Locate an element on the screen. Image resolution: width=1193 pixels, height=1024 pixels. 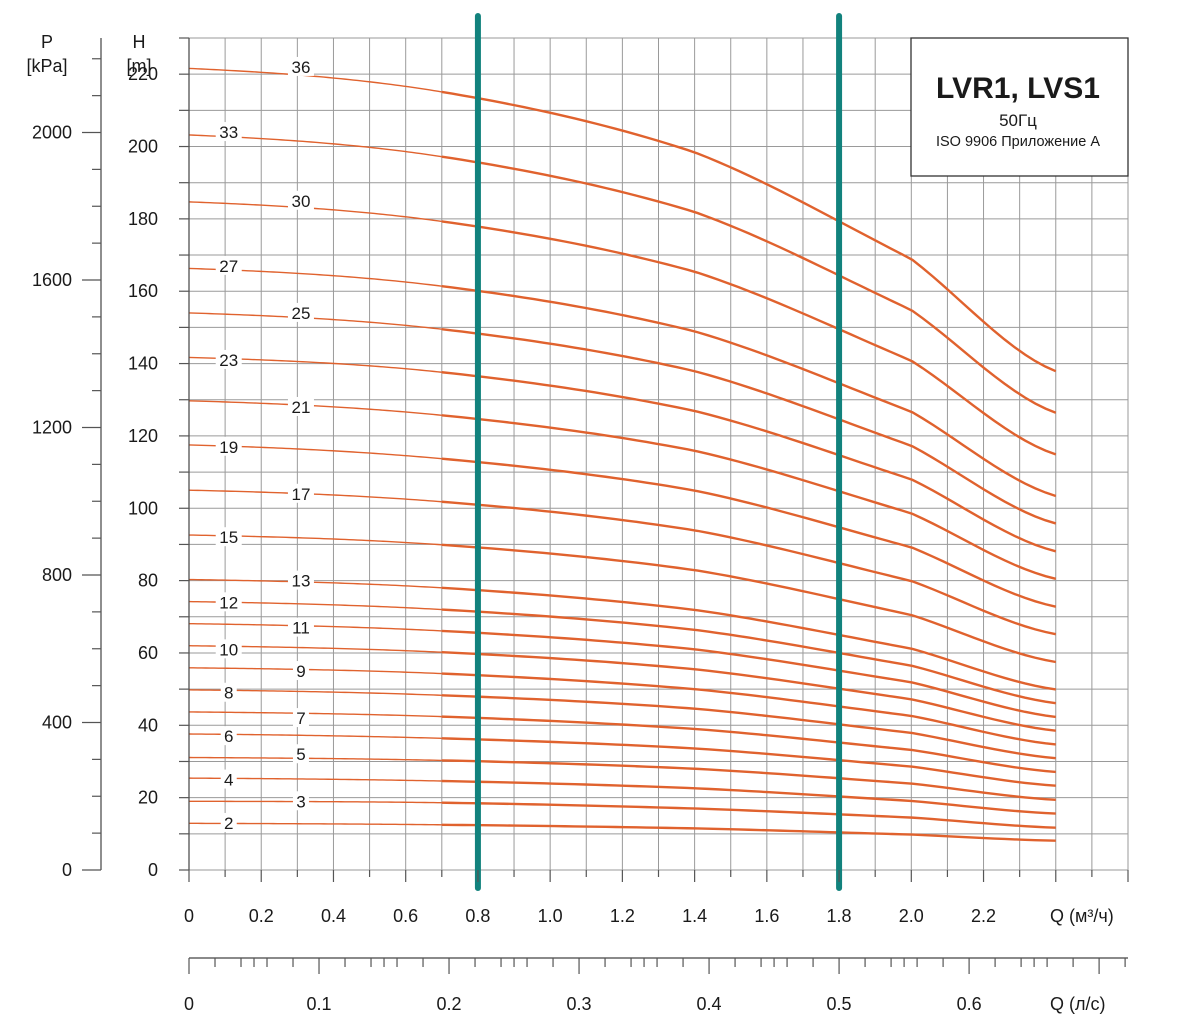
stage-label-3: 3 is located at coordinates (300, 801).